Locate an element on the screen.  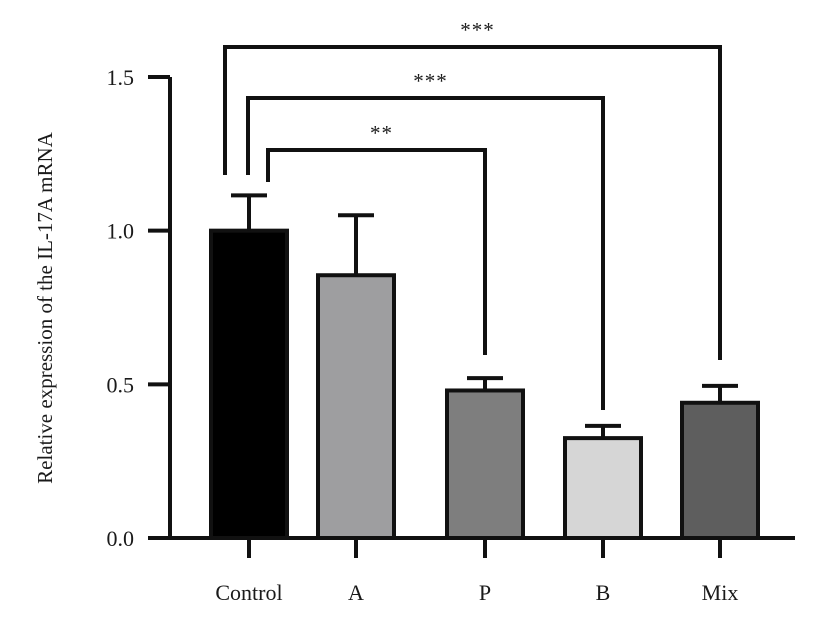
y-axis-title: Relative expression of the IL-17A mRNA is located at coordinates (45, 307).